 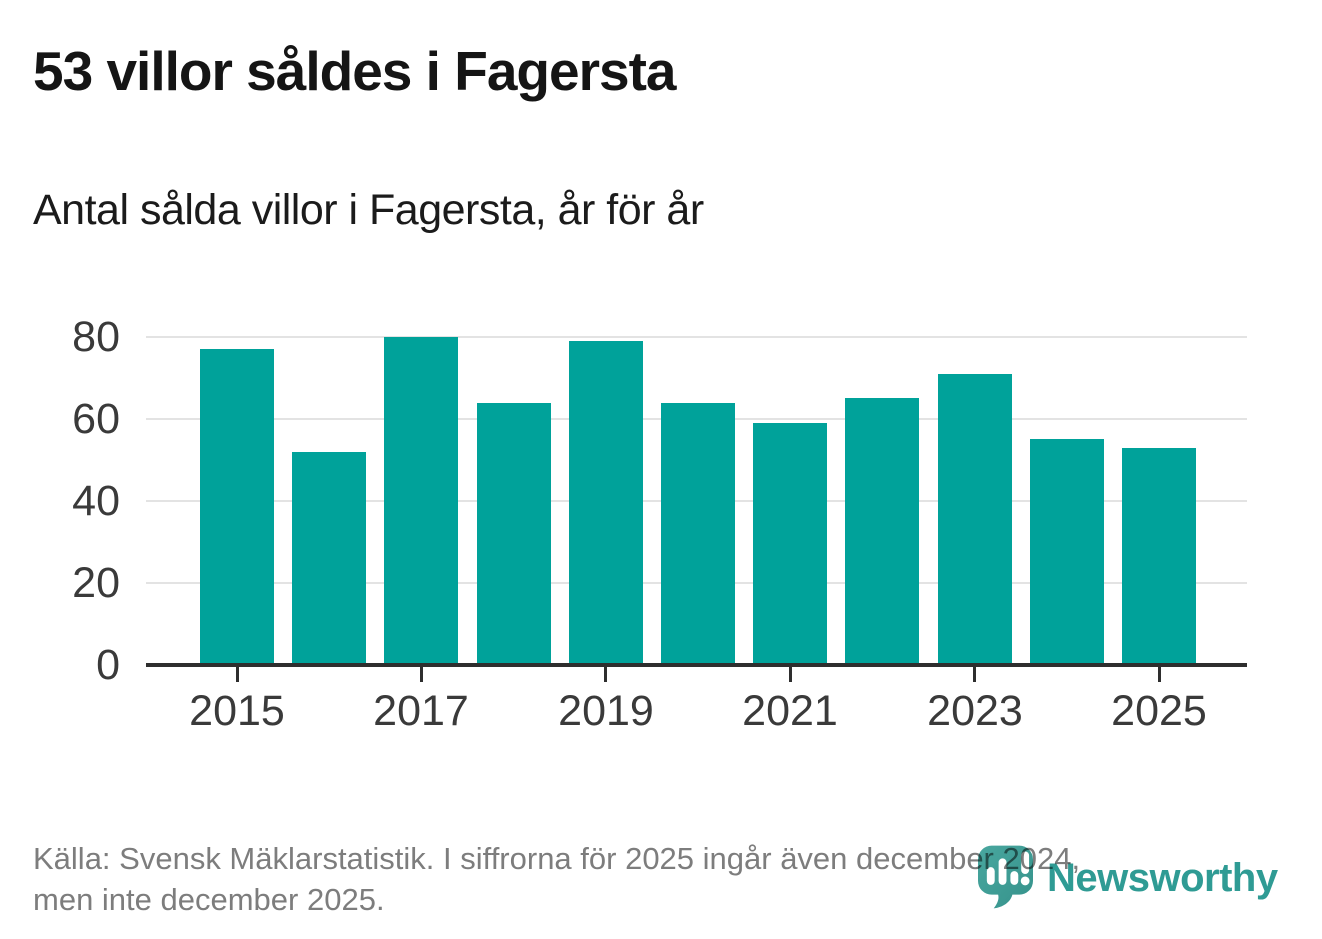 I want to click on bar-2020, so click(x=698, y=534).